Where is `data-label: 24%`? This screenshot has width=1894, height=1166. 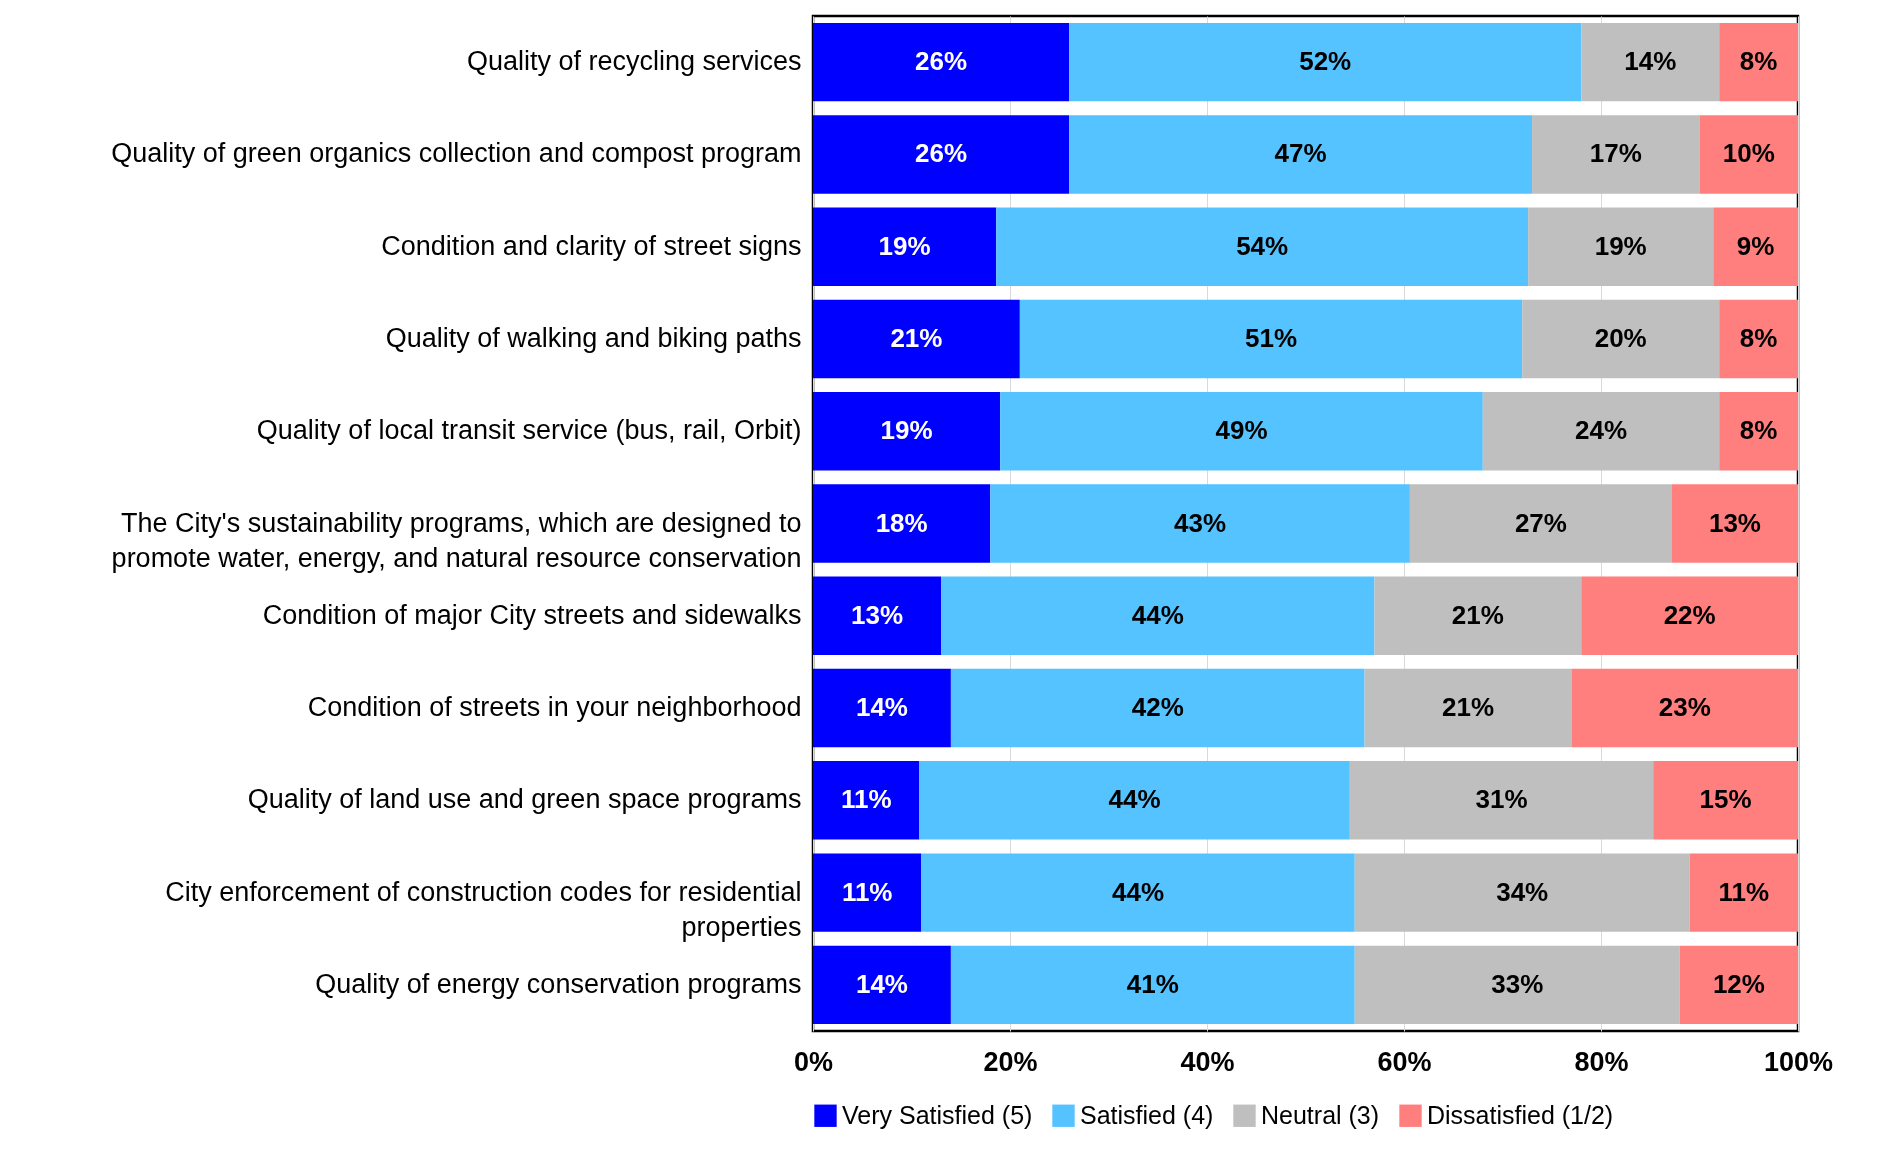
data-label: 24% is located at coordinates (1601, 430).